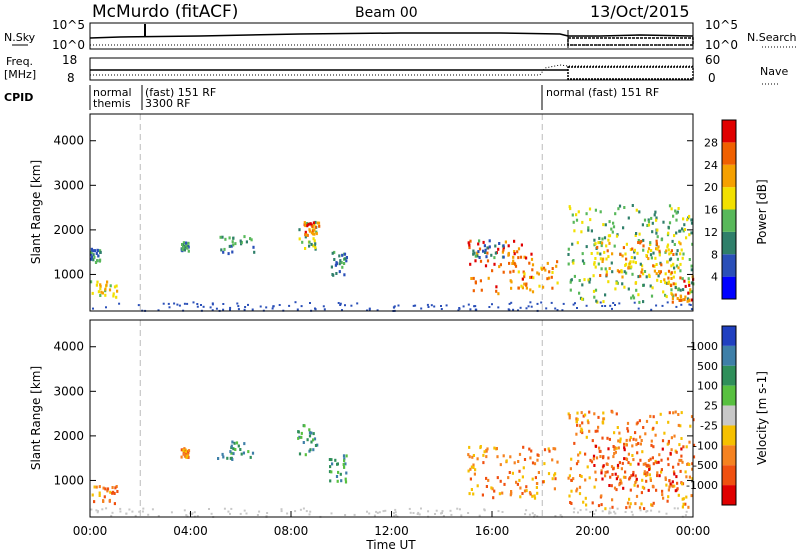 The image size is (800, 554). Describe the element at coordinates (711, 142) in the screenshot. I see `colorbar-tick-label: 28` at that location.